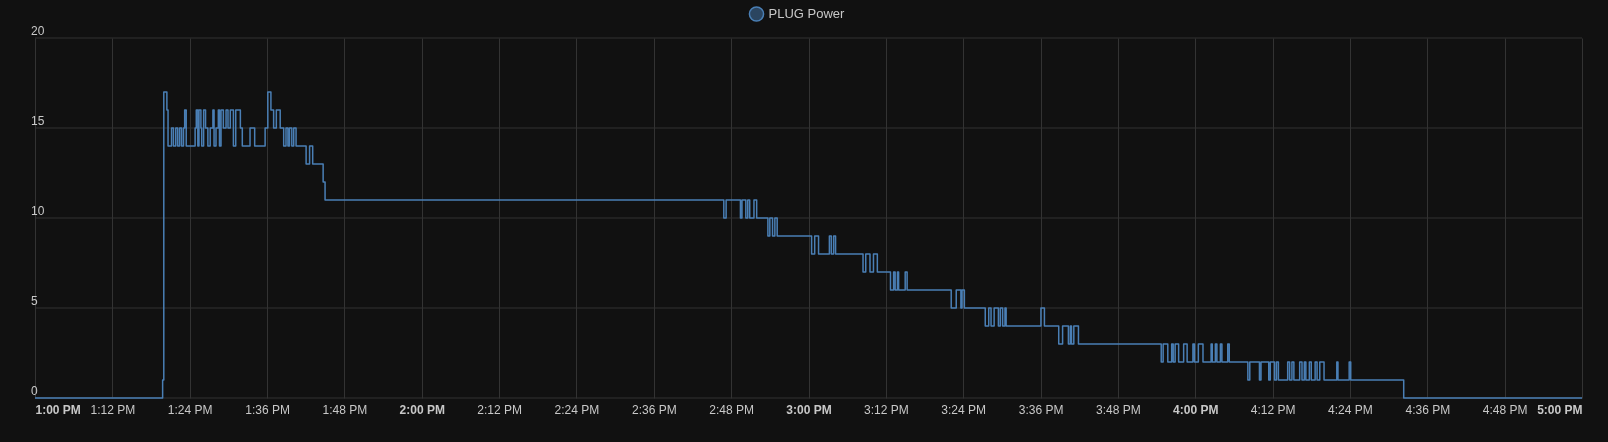 Image resolution: width=1608 pixels, height=442 pixels. I want to click on x-tick-label: 3:00 PM, so click(809, 409).